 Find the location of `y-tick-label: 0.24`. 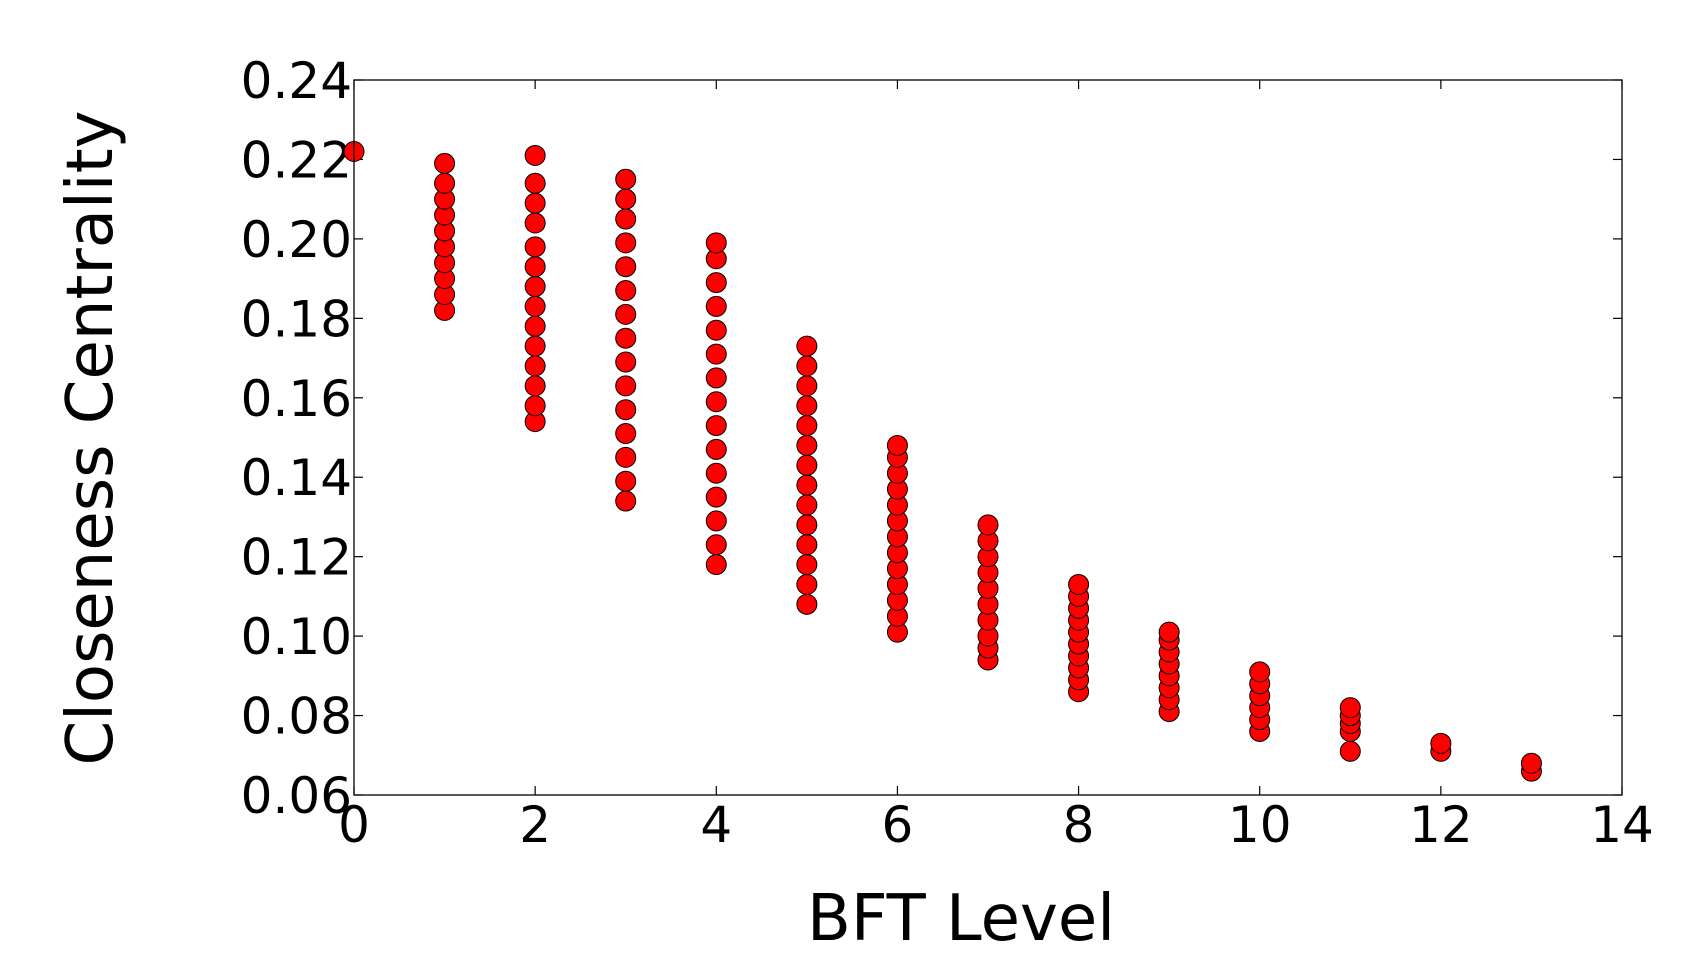

y-tick-label: 0.24 is located at coordinates (296, 81).